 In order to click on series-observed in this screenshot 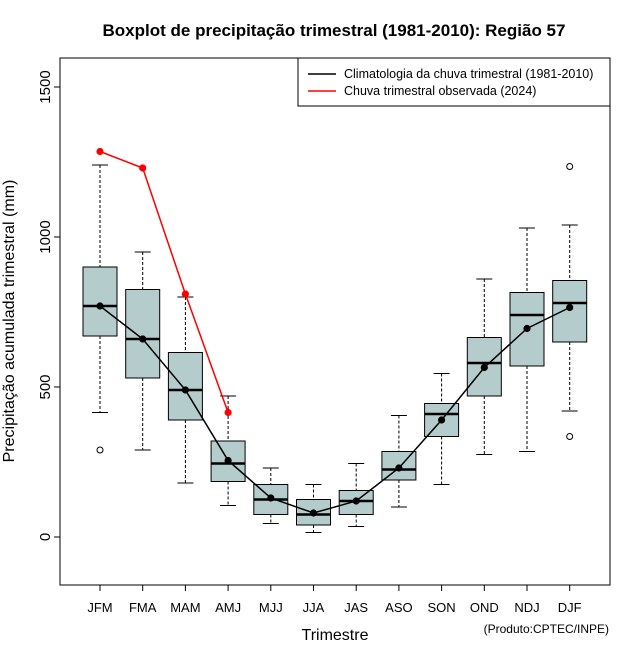, I will do `click(164, 282)`.